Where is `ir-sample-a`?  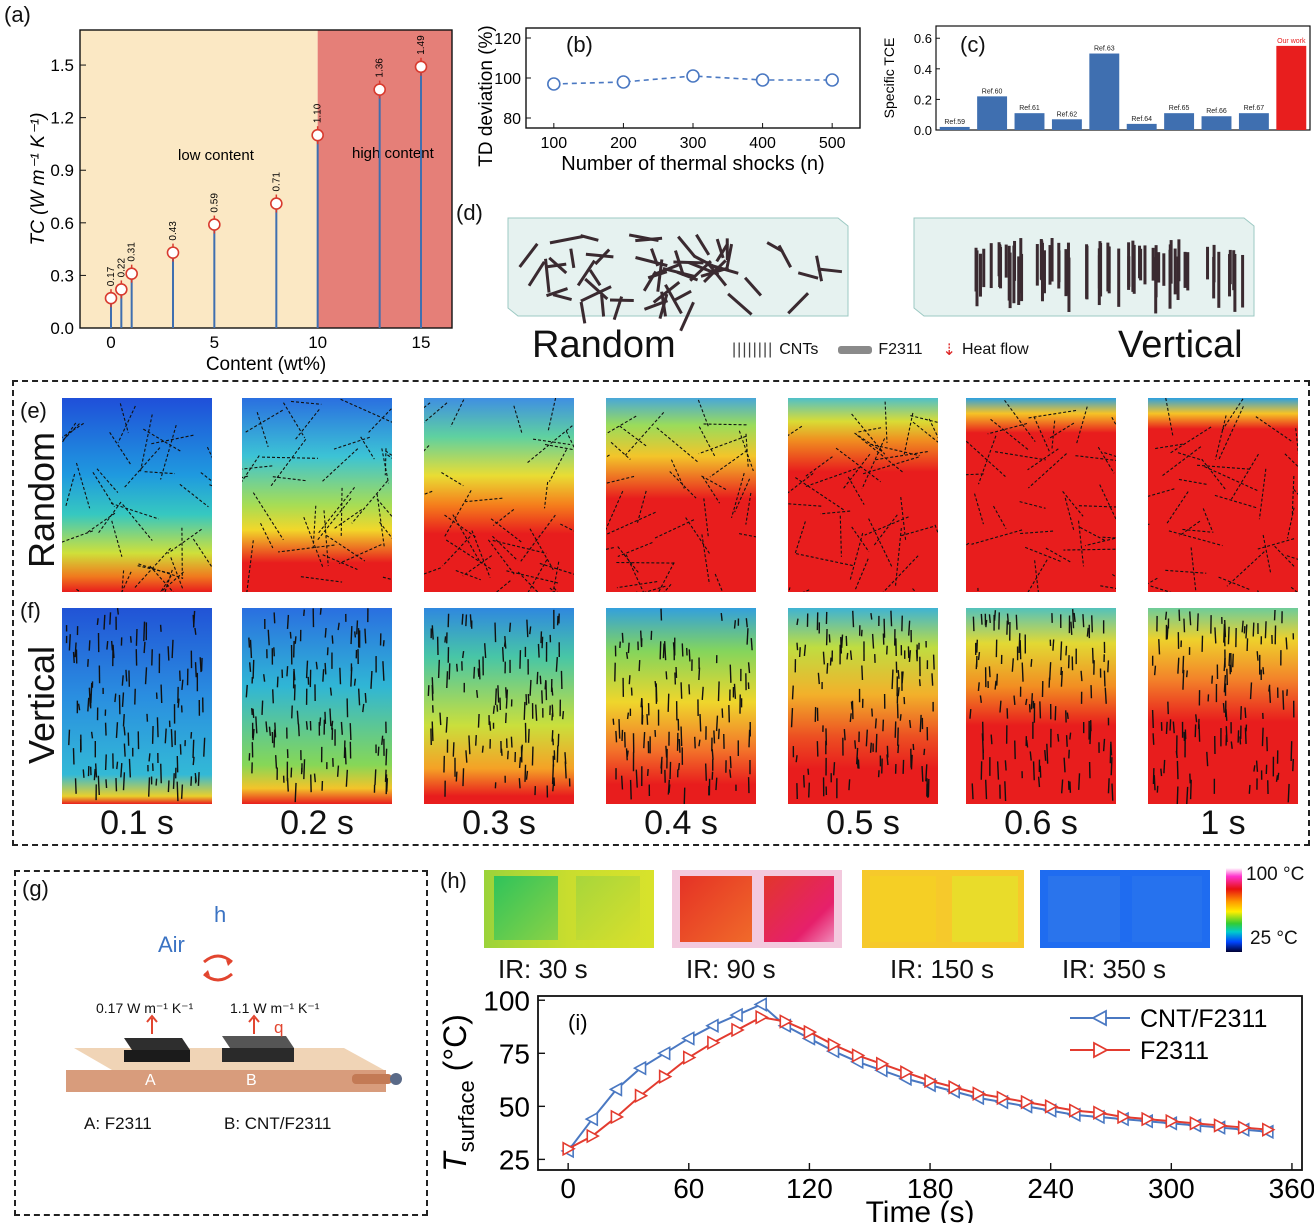 ir-sample-a is located at coordinates (903, 909).